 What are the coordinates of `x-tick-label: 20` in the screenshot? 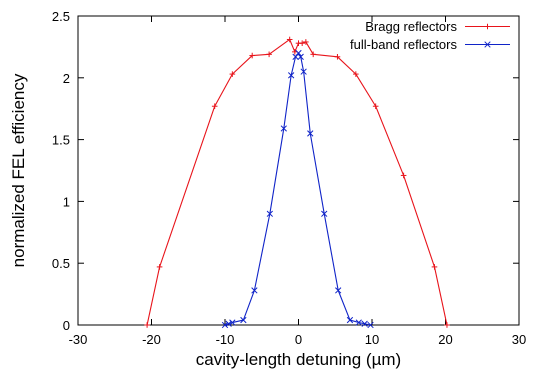 It's located at (445, 339).